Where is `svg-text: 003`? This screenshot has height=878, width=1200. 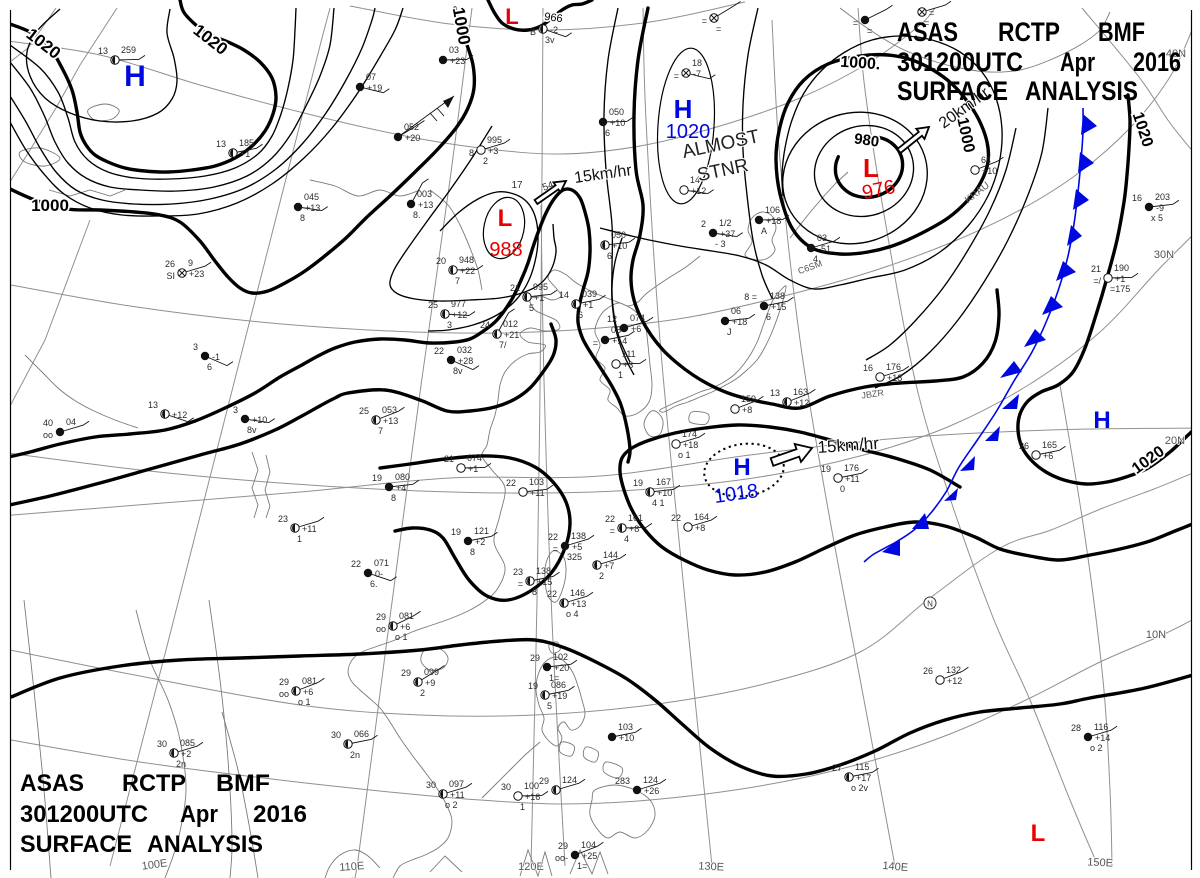 svg-text: 003 is located at coordinates (424, 194).